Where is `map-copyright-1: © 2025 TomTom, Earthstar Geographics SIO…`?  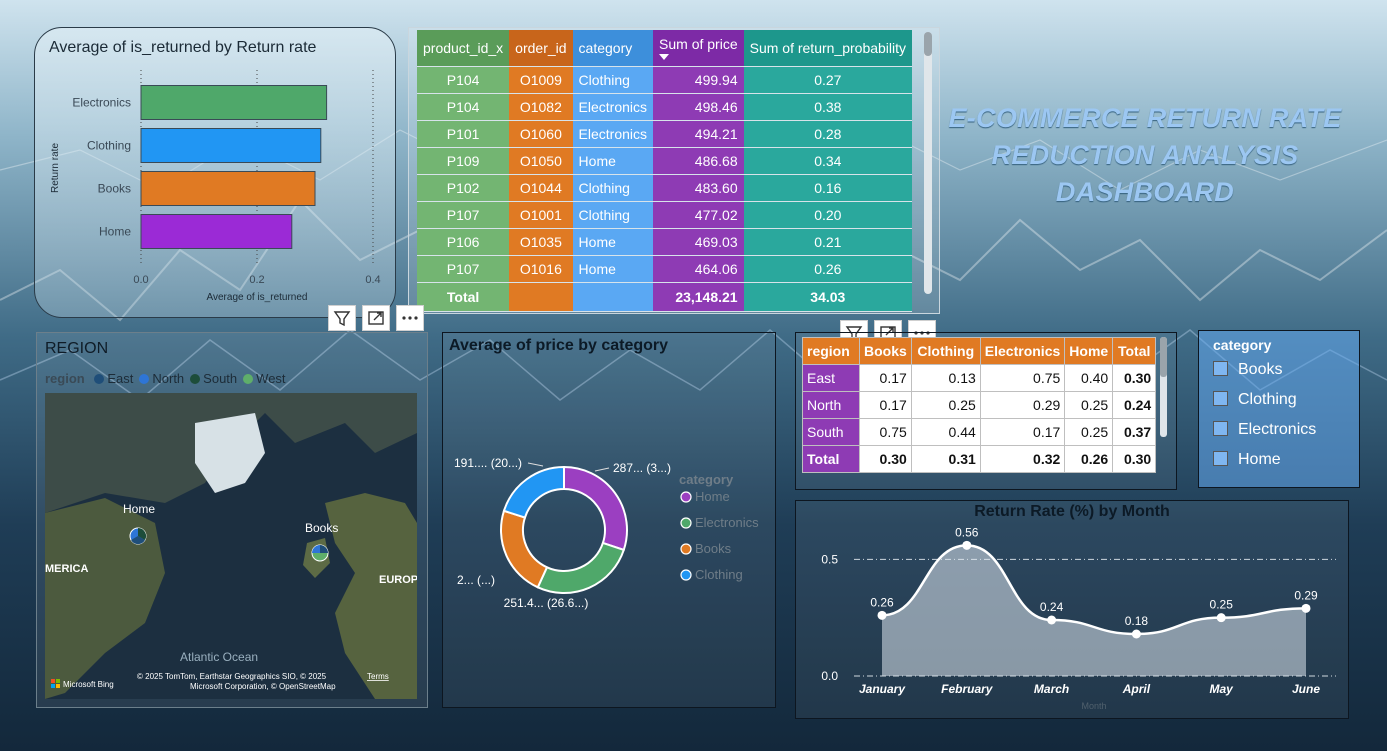
map-copyright-1: © 2025 TomTom, Earthstar Geographics SIO… is located at coordinates (232, 676).